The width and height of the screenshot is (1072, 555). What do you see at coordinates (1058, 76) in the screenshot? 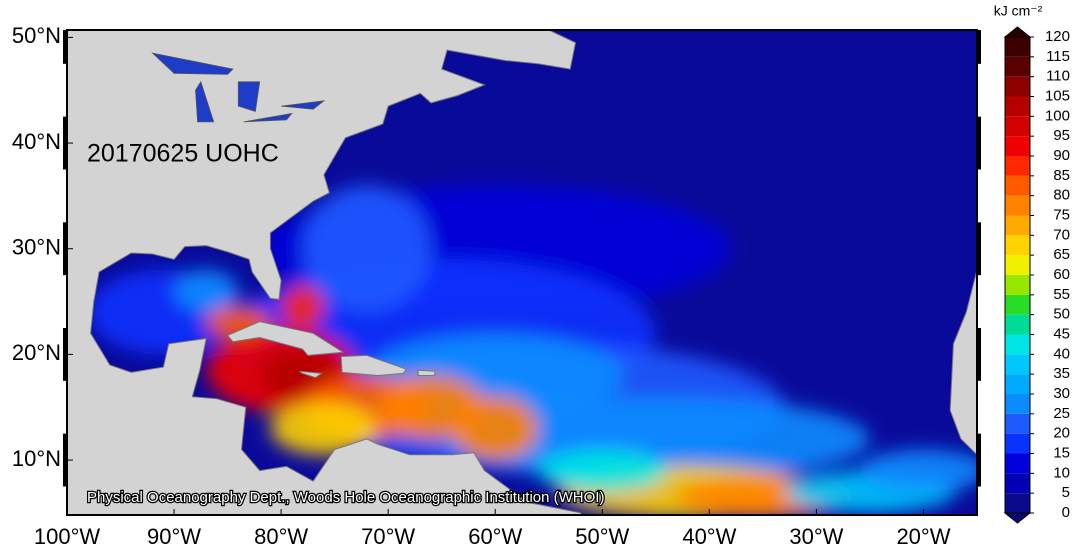
I see `colorbar-tick-label: 110` at bounding box center [1058, 76].